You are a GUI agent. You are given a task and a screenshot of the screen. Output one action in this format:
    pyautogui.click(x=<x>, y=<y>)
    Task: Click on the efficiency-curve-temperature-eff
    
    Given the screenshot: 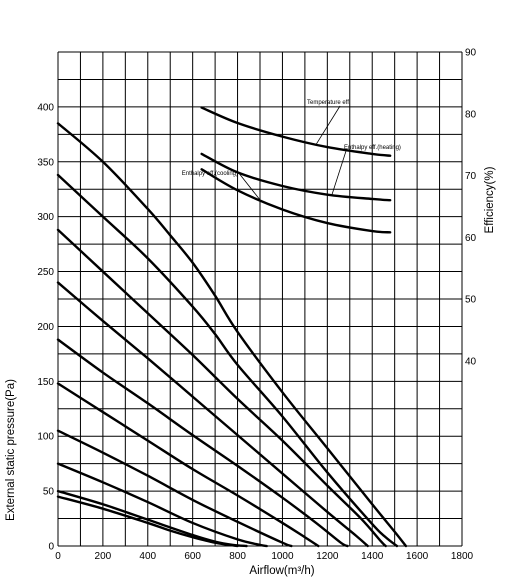 What is the action you would take?
    pyautogui.click(x=296, y=131)
    